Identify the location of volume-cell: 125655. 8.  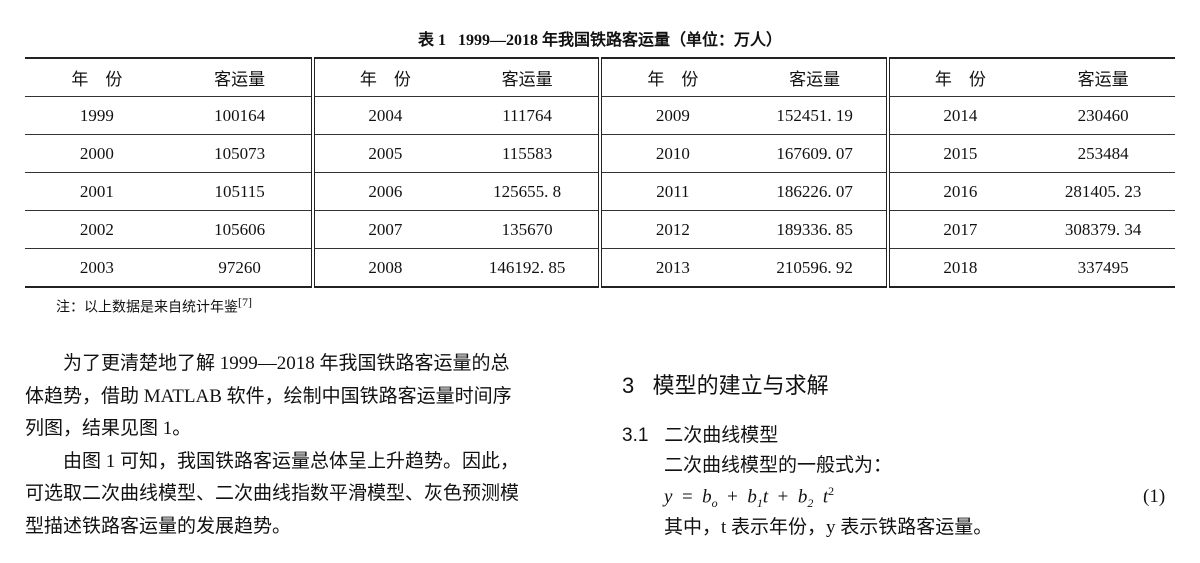
(528, 191).